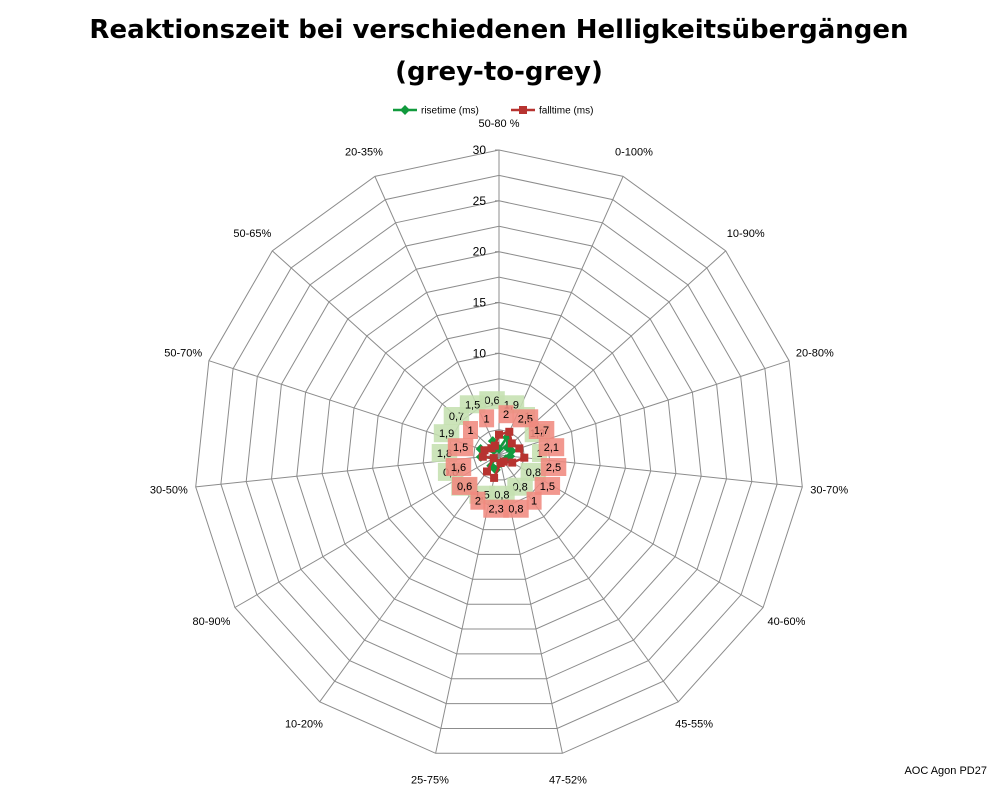 The image size is (998, 786). Describe the element at coordinates (364, 153) in the screenshot. I see `category-label-14: 20-35%` at that location.